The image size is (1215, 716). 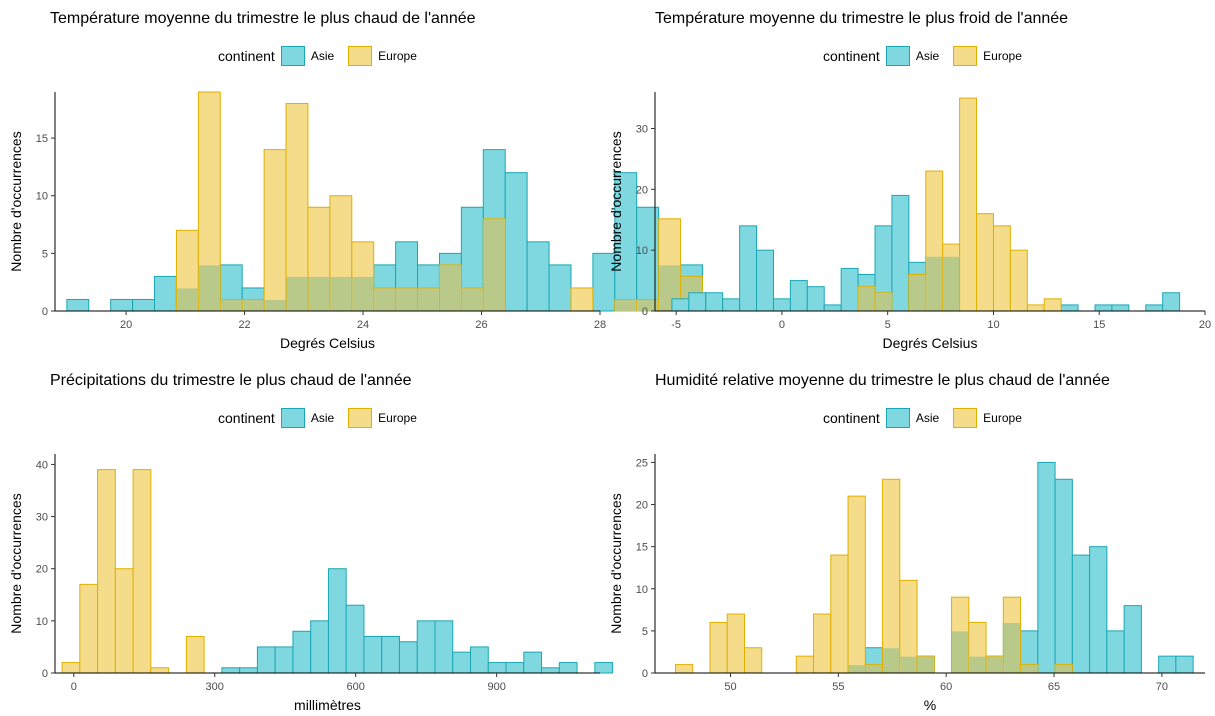 What do you see at coordinates (327, 705) in the screenshot?
I see `x-axis-label: millimètres` at bounding box center [327, 705].